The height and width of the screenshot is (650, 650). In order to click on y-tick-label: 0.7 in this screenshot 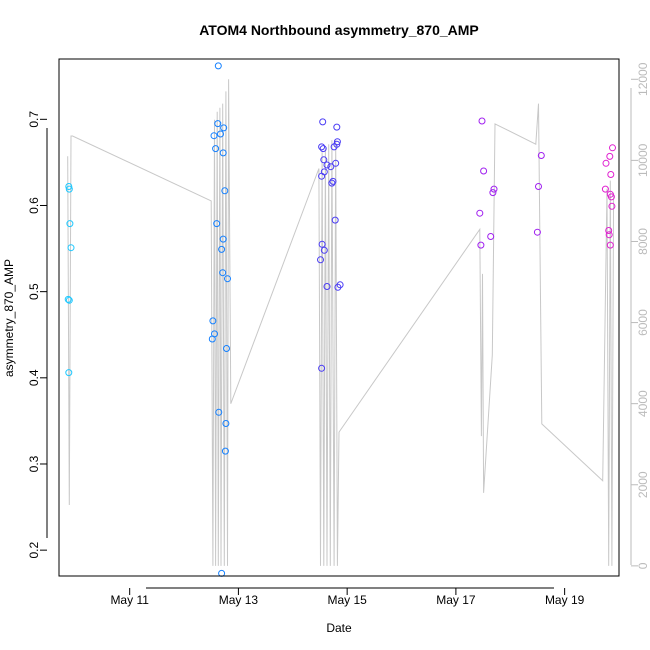, I will do `click(34, 119)`.